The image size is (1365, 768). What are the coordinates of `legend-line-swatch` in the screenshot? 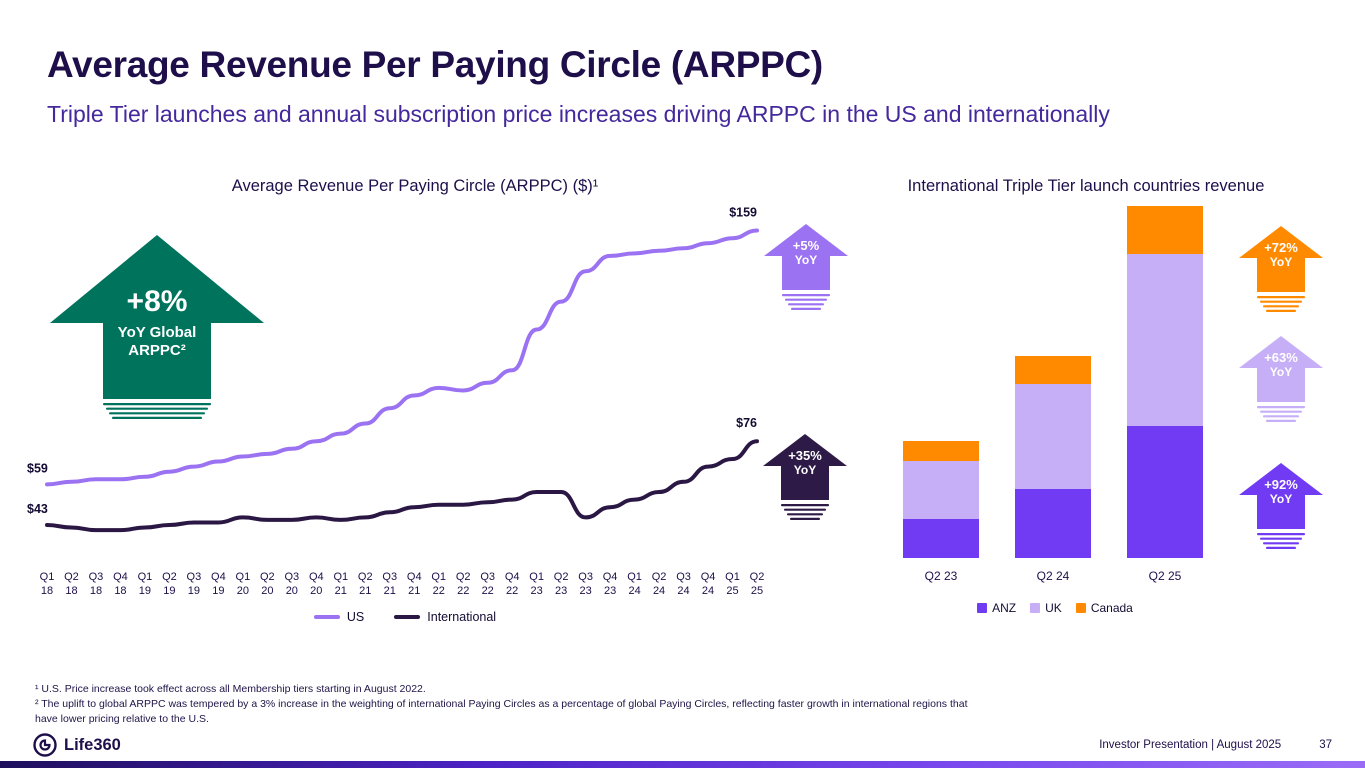 It's located at (407, 617).